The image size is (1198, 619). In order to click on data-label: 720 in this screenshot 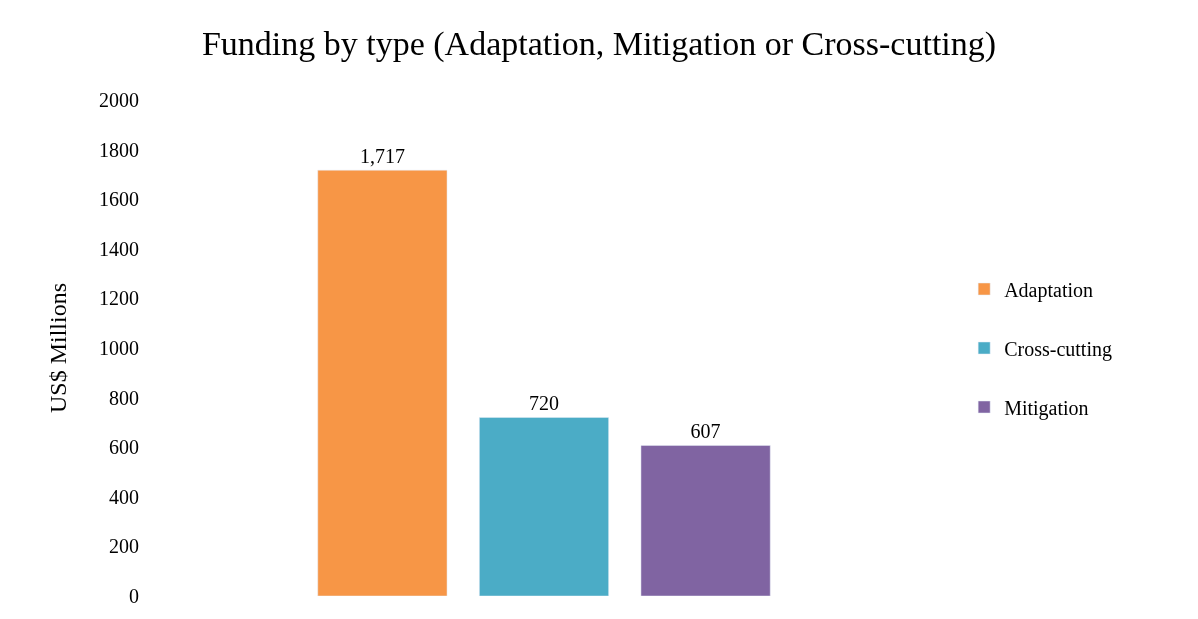, I will do `click(544, 403)`.